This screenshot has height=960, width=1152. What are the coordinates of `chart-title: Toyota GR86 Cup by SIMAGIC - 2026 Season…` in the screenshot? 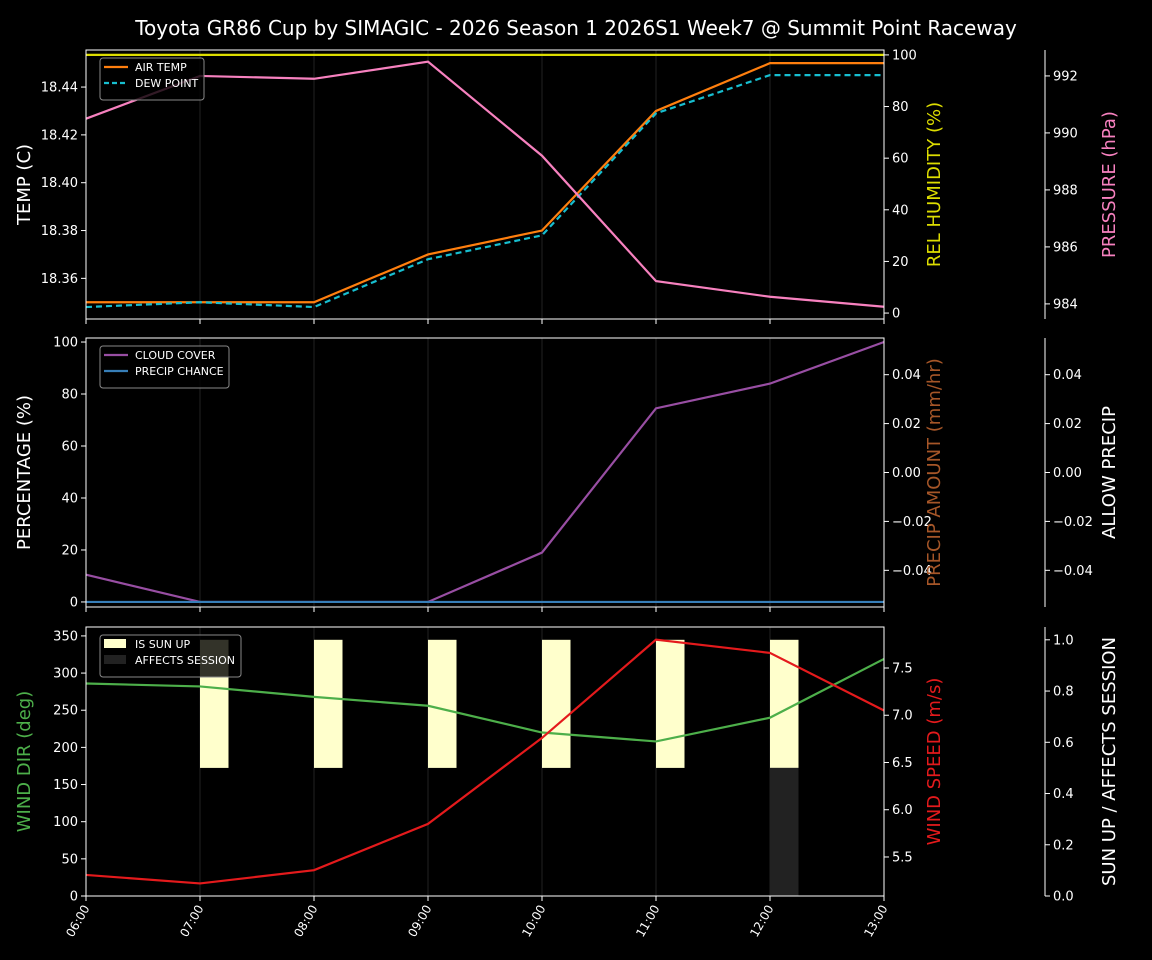 It's located at (575, 28).